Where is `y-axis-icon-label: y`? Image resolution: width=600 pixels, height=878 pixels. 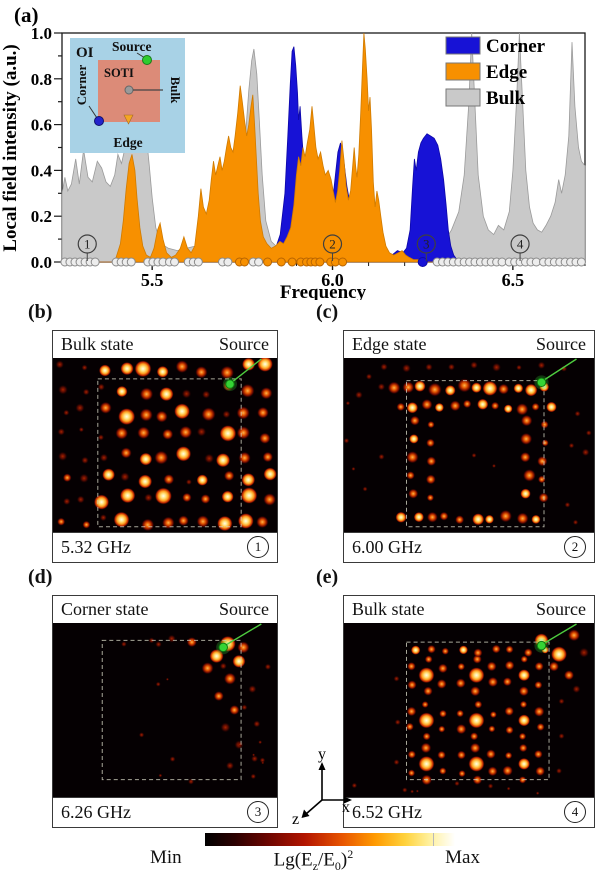
y-axis-icon-label: y is located at coordinates (322, 755).